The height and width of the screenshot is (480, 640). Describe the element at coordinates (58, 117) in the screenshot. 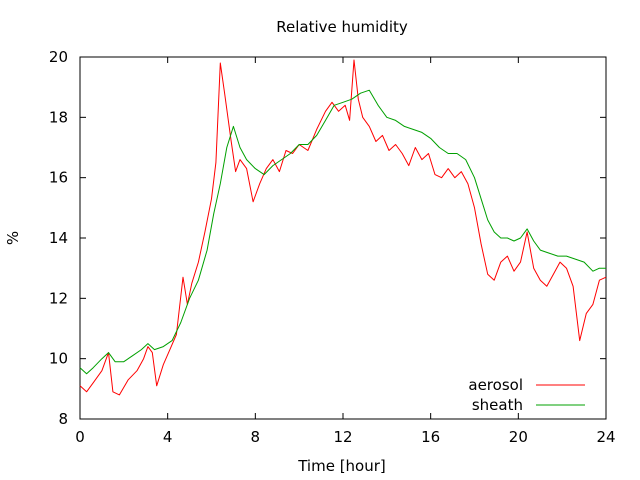

I see `y-tick-label: 18` at that location.